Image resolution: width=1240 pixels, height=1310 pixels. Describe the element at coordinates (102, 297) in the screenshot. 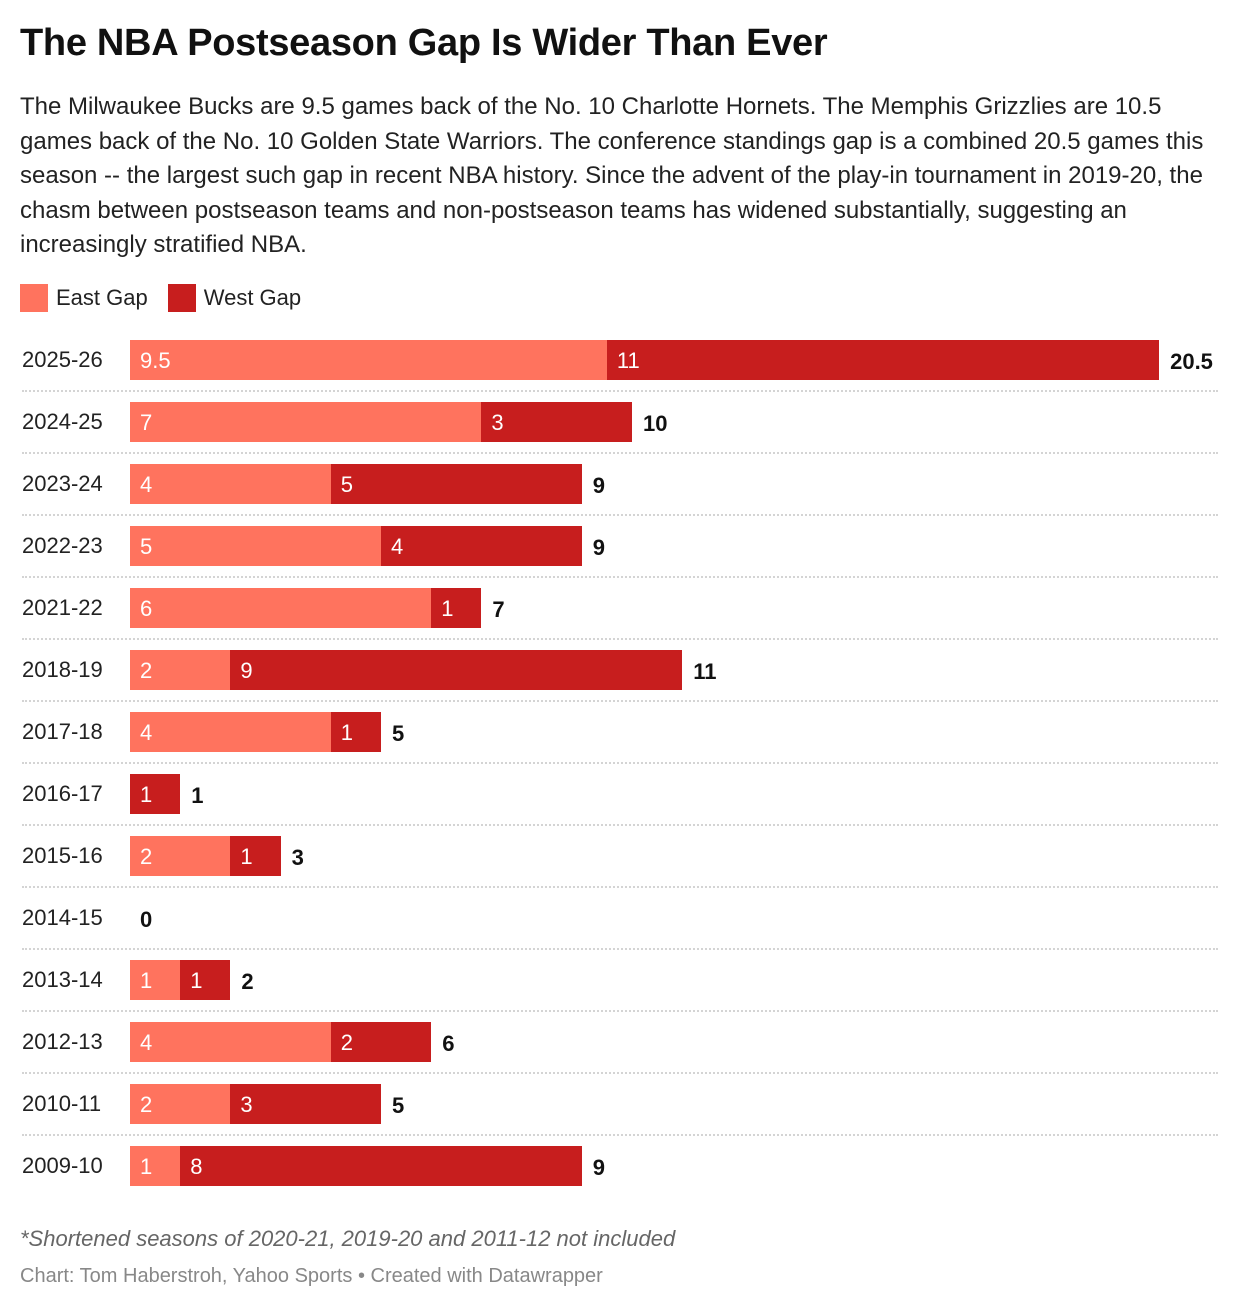

I see `legend-label-east: East Gap` at that location.